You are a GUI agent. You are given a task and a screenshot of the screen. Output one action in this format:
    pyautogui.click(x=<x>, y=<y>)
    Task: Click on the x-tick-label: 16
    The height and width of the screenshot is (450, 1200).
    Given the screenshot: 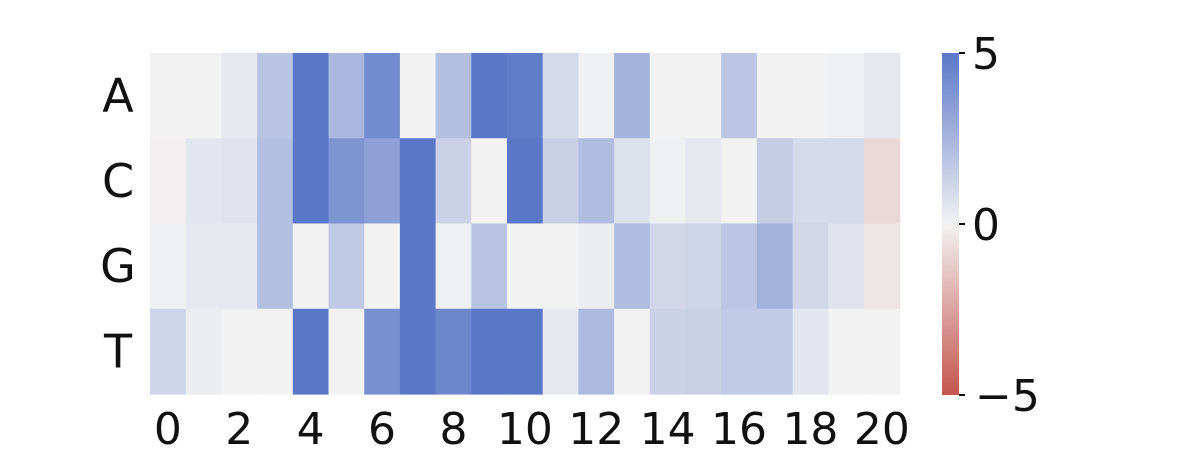 What is the action you would take?
    pyautogui.click(x=739, y=427)
    